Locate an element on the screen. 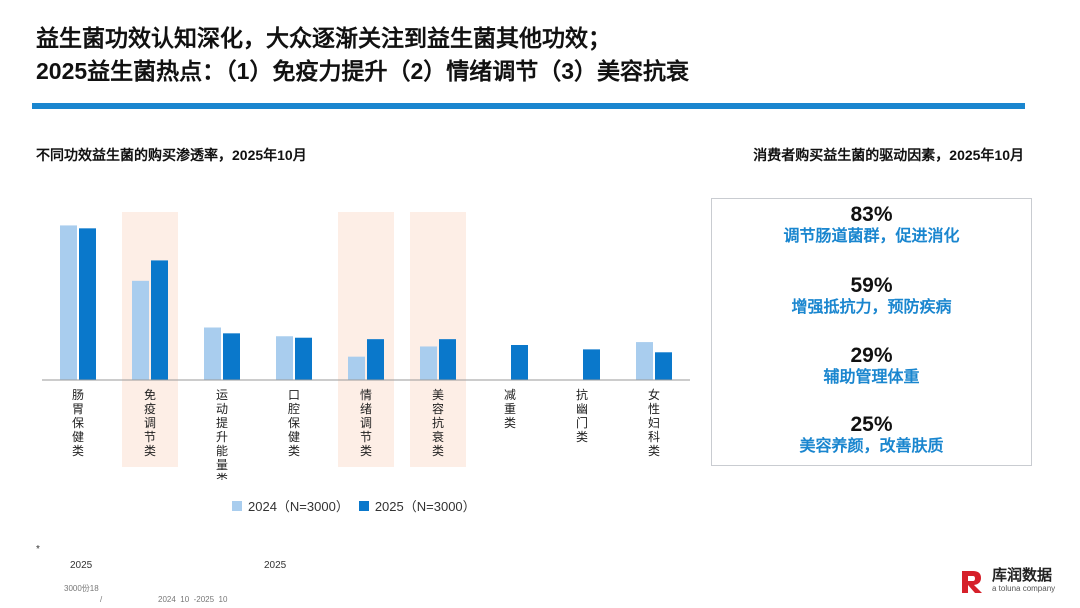 The height and width of the screenshot is (608, 1080). legend-swatch-2025 is located at coordinates (363, 505).